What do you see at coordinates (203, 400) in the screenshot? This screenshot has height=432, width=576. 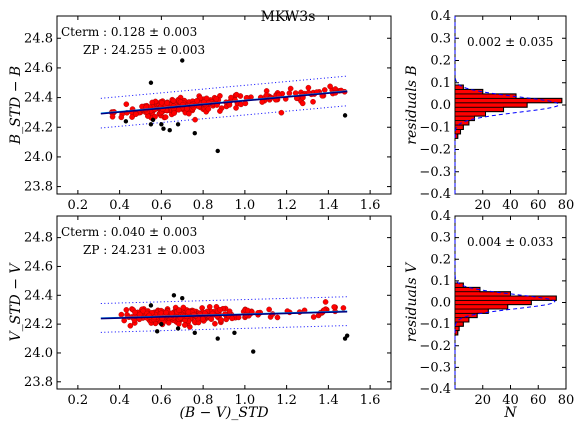 I see `x-tick-label: 0.8` at bounding box center [203, 400].